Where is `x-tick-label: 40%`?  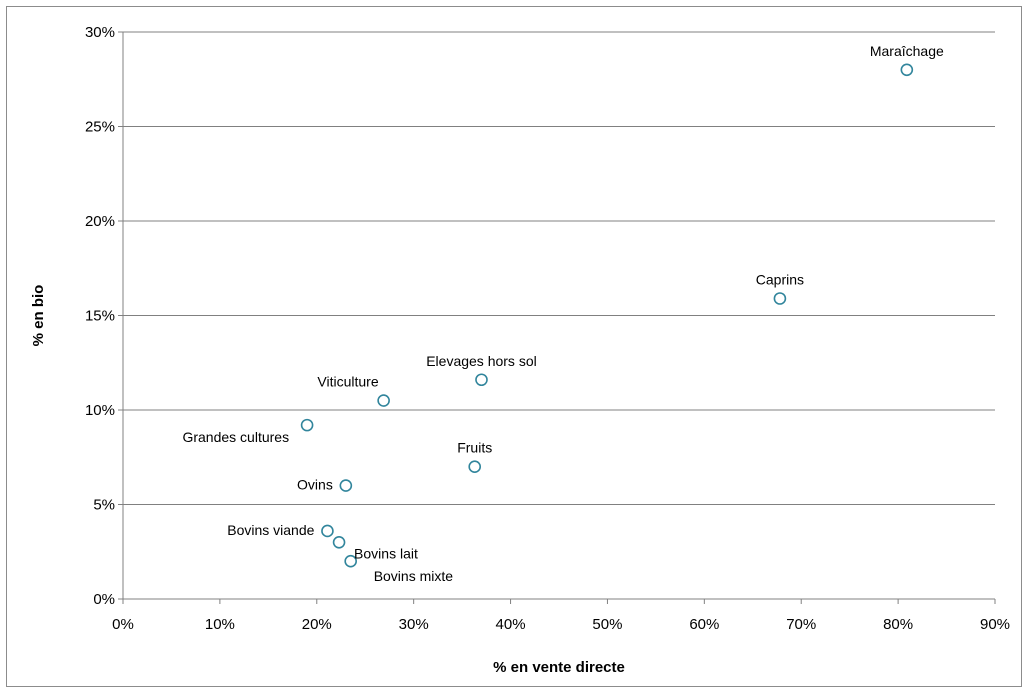 x-tick-label: 40% is located at coordinates (511, 624).